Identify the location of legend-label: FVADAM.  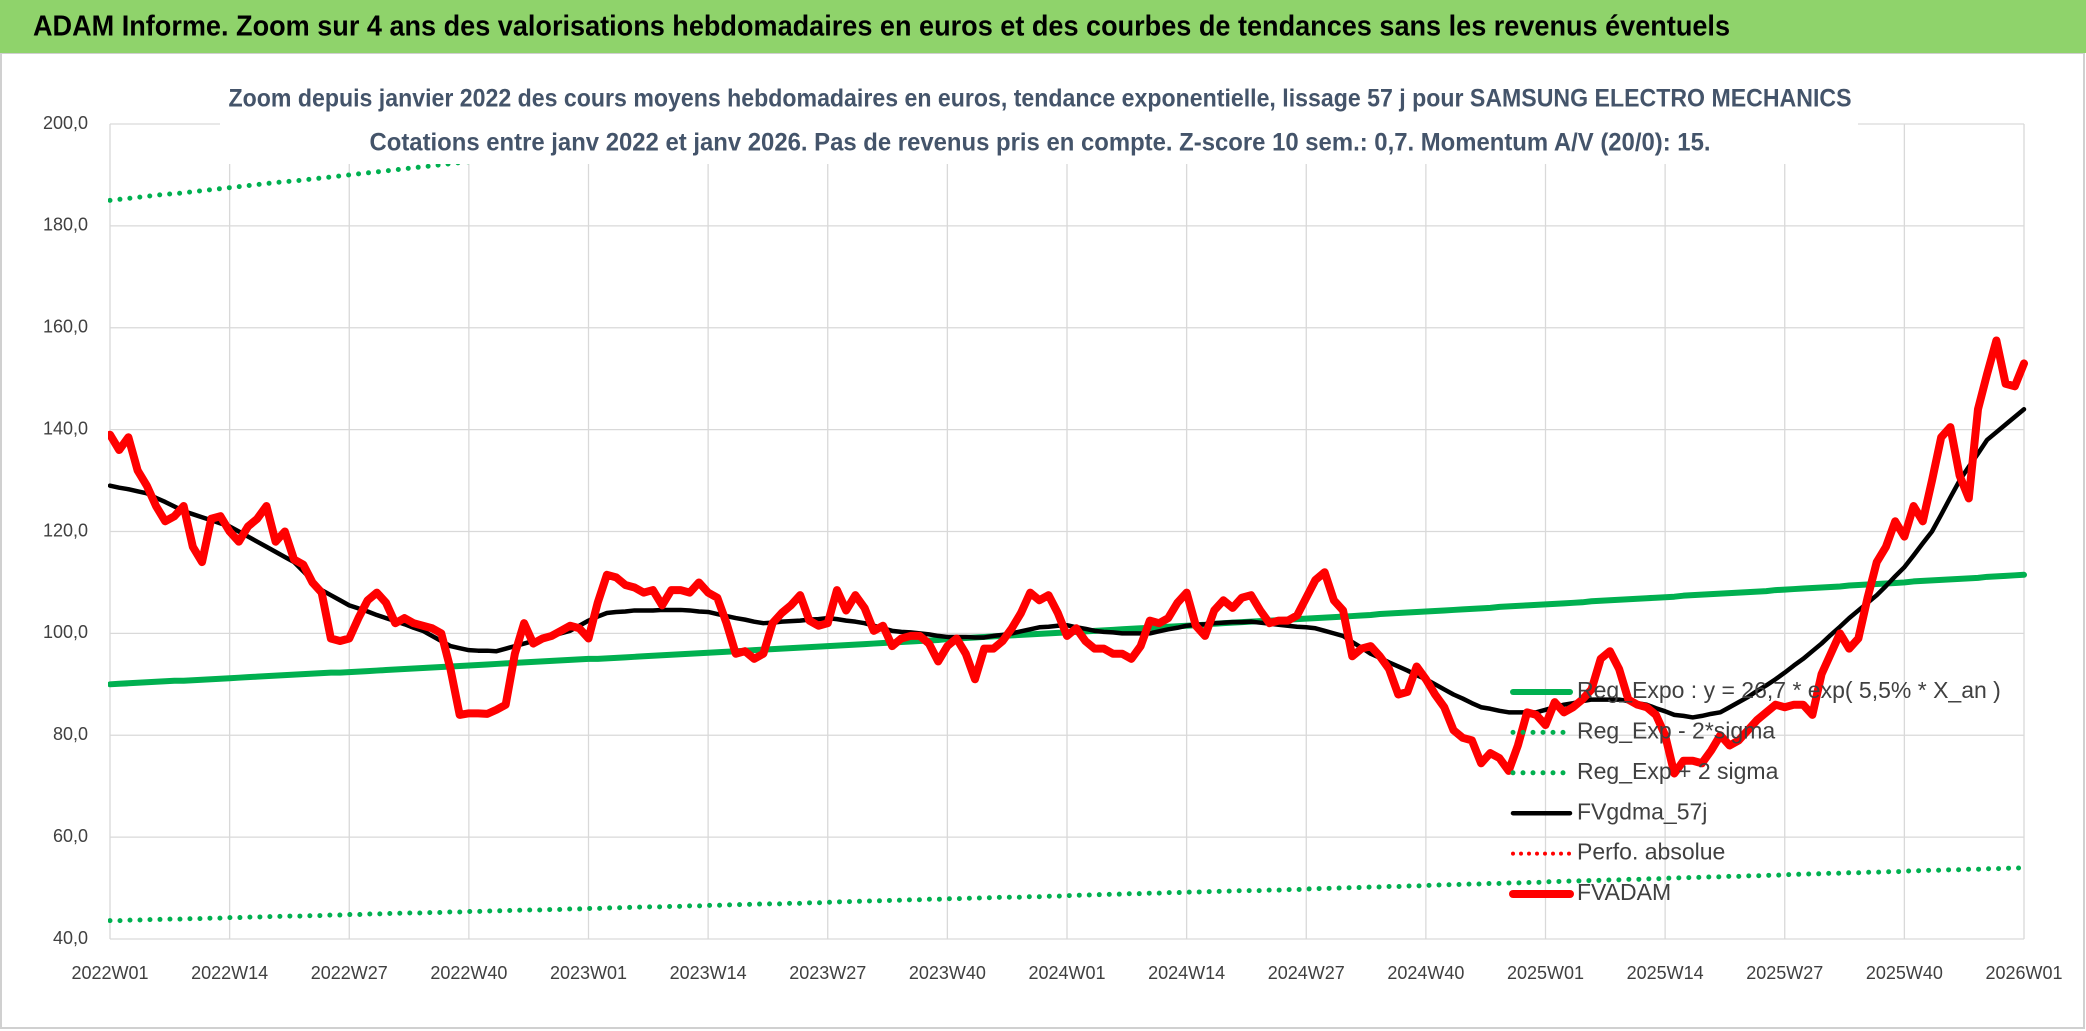
(1624, 892).